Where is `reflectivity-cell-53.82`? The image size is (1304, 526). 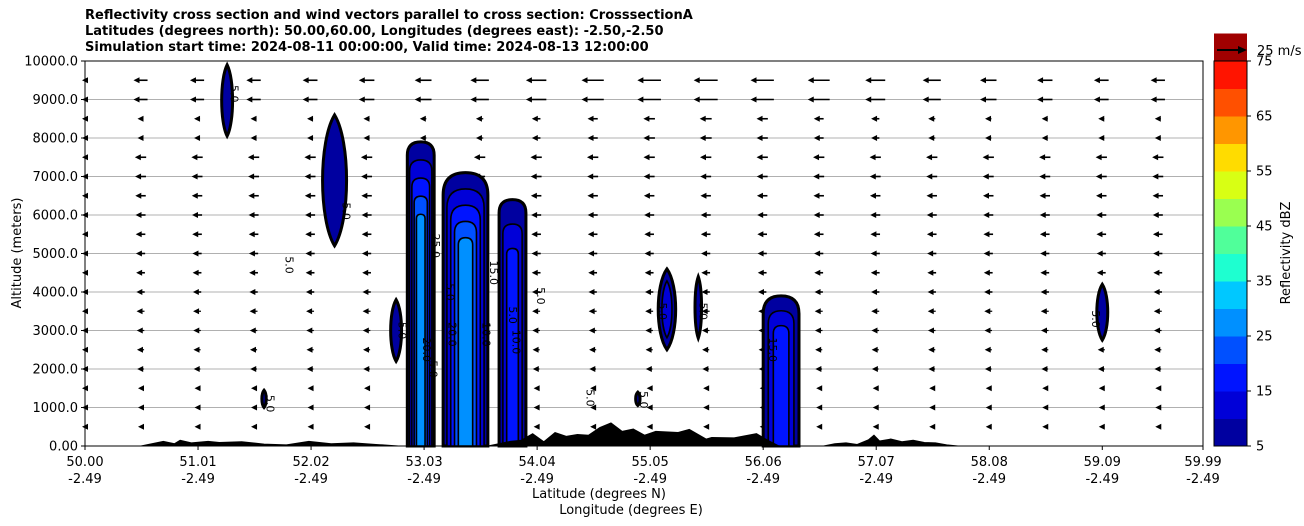
reflectivity-cell-53.82 is located at coordinates (512, 323).